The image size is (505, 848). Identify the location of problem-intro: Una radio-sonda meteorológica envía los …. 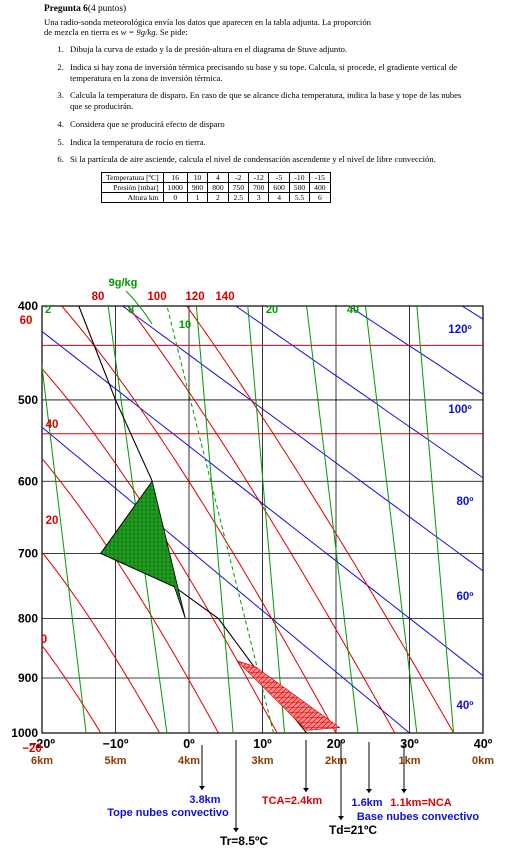
(207, 27).